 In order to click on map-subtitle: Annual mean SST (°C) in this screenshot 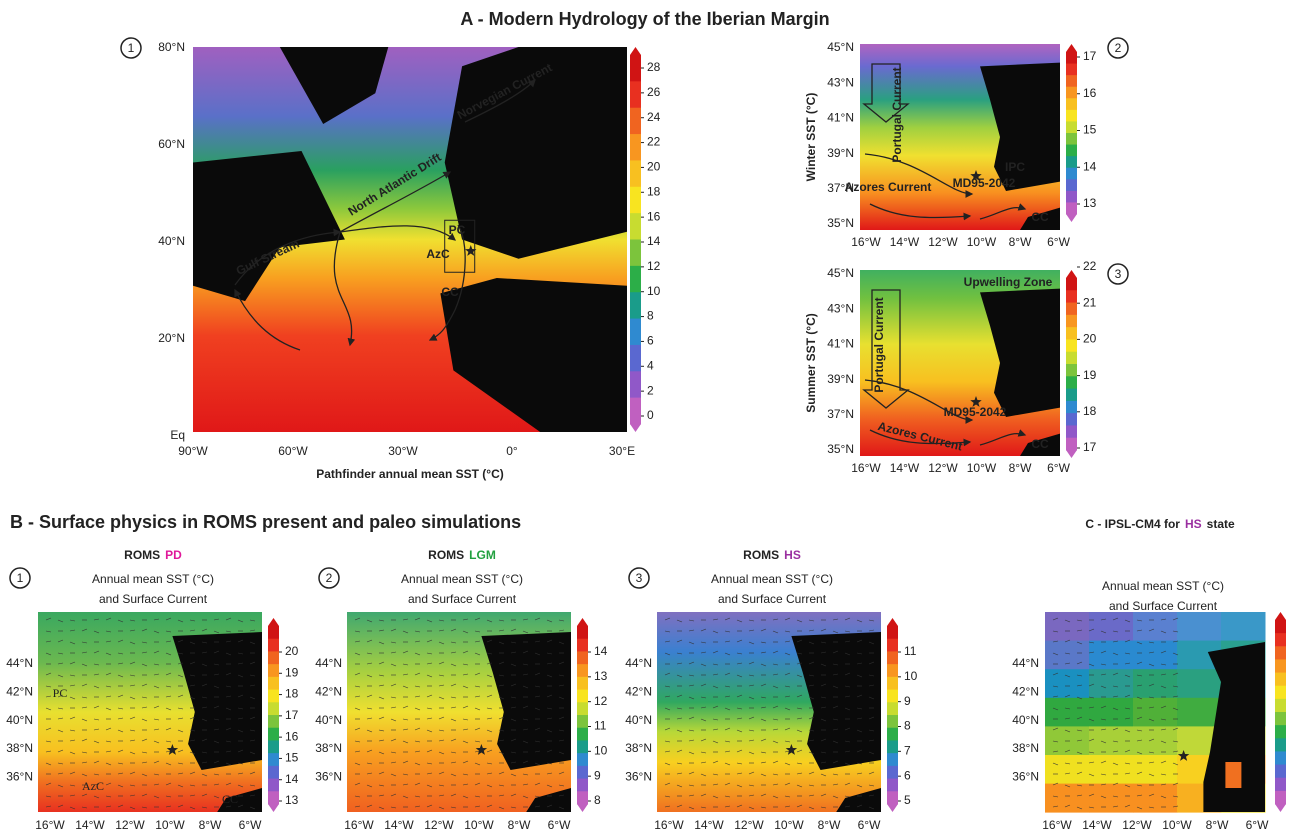, I will do `click(462, 579)`.